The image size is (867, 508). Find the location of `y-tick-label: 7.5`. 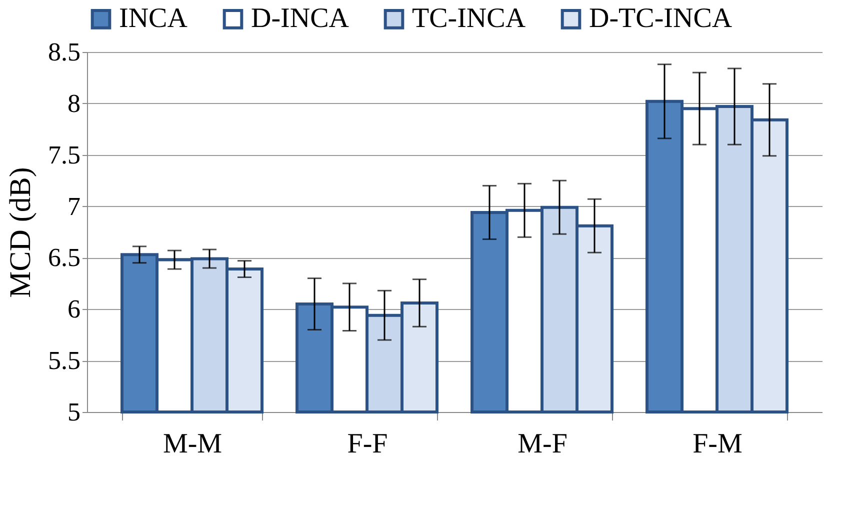

y-tick-label: 7.5 is located at coordinates (64, 155).